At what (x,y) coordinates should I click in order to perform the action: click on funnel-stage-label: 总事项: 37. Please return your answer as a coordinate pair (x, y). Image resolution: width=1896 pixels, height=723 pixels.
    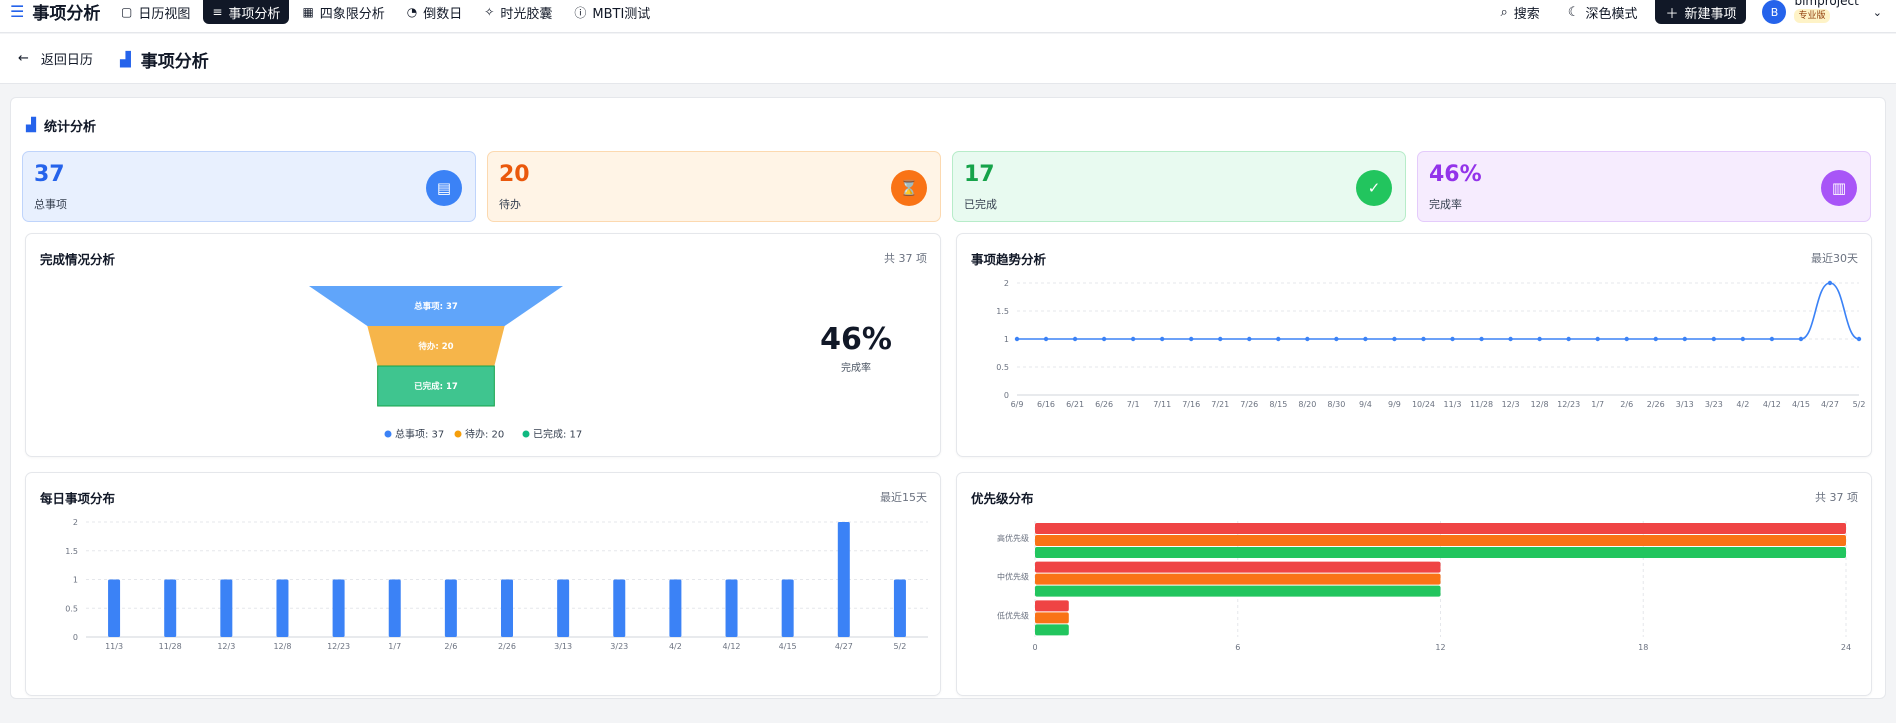
    Looking at the image, I should click on (436, 306).